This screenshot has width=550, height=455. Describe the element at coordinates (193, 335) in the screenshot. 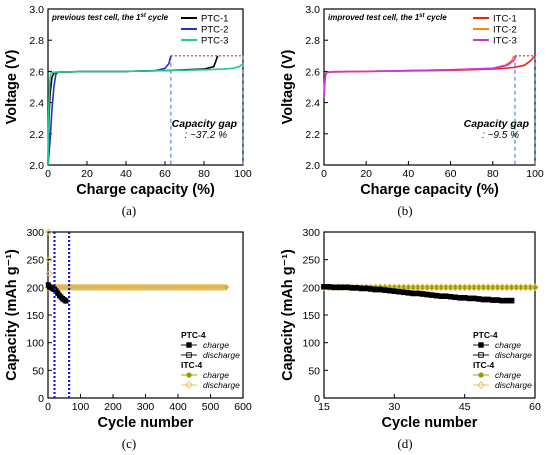

I see `panel-c-legend-group: PTC-4` at that location.